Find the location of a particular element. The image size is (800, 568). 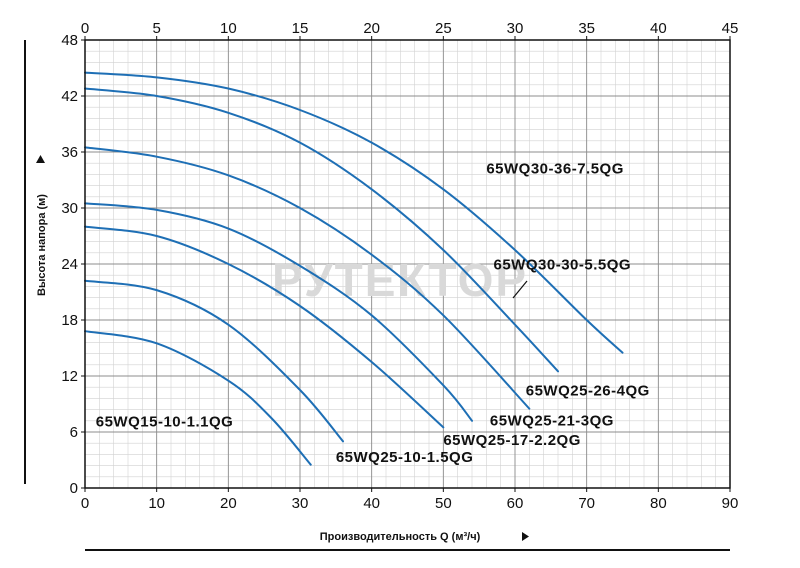

y-tick-label: 0 is located at coordinates (74, 488).